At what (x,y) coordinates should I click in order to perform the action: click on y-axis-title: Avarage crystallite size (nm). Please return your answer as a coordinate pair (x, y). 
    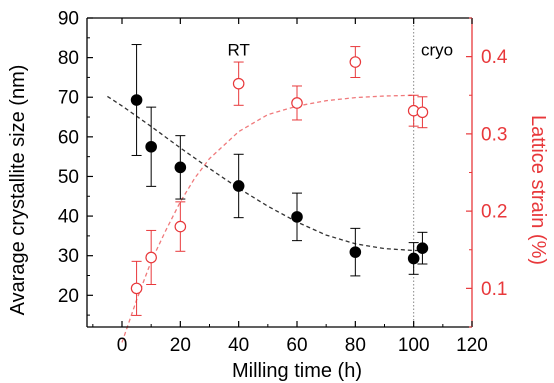
    Looking at the image, I should click on (18, 190).